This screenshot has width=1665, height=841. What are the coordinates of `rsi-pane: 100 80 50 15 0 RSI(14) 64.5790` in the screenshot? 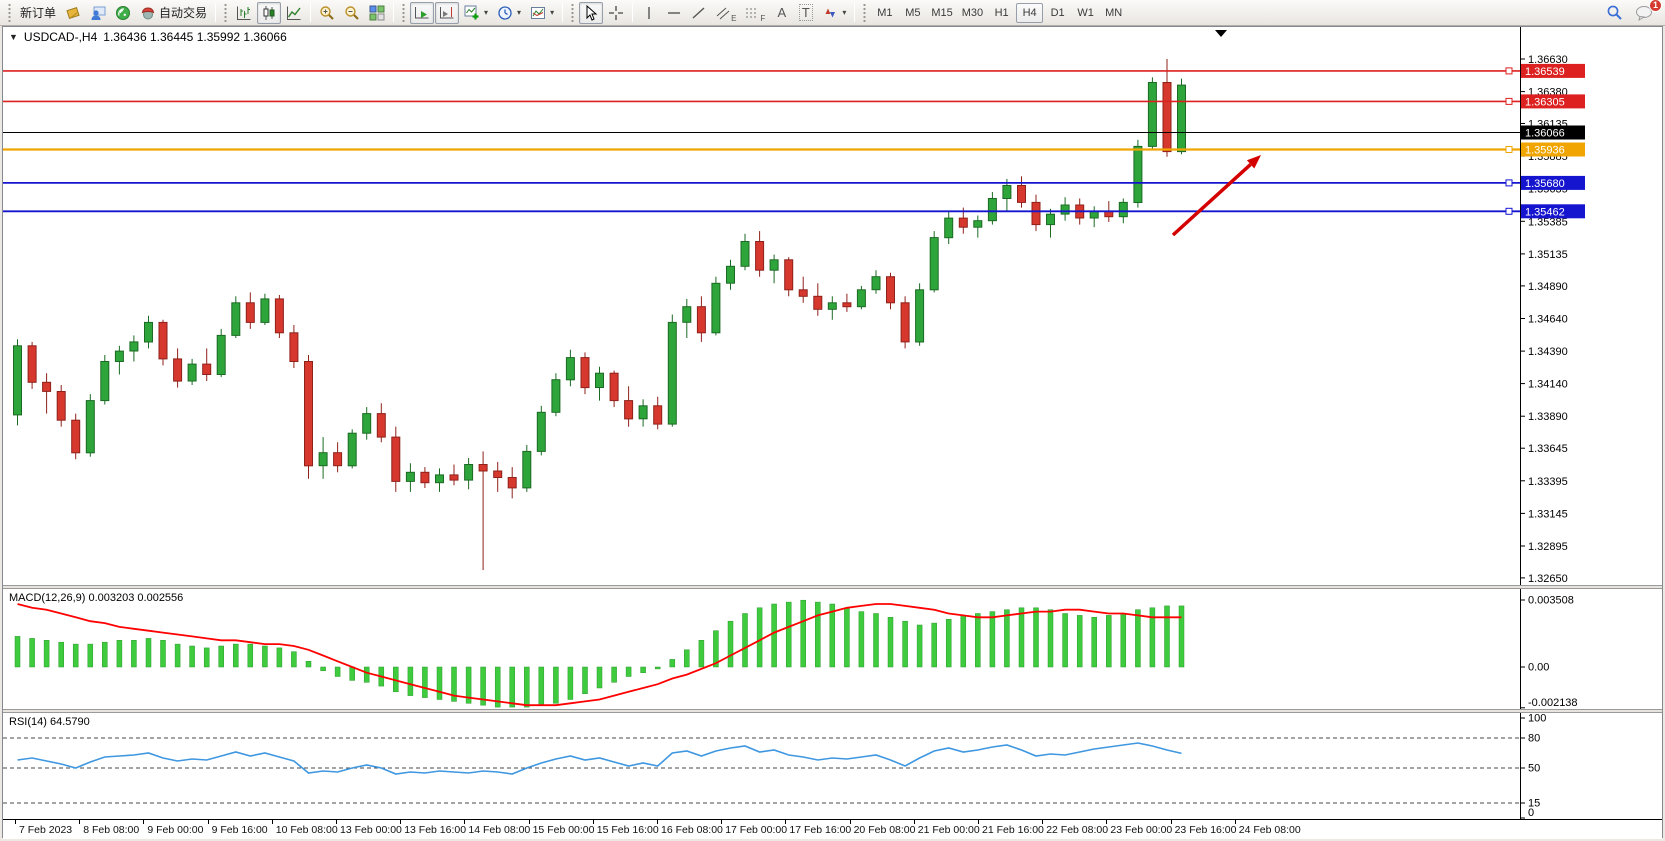 It's located at (832, 766).